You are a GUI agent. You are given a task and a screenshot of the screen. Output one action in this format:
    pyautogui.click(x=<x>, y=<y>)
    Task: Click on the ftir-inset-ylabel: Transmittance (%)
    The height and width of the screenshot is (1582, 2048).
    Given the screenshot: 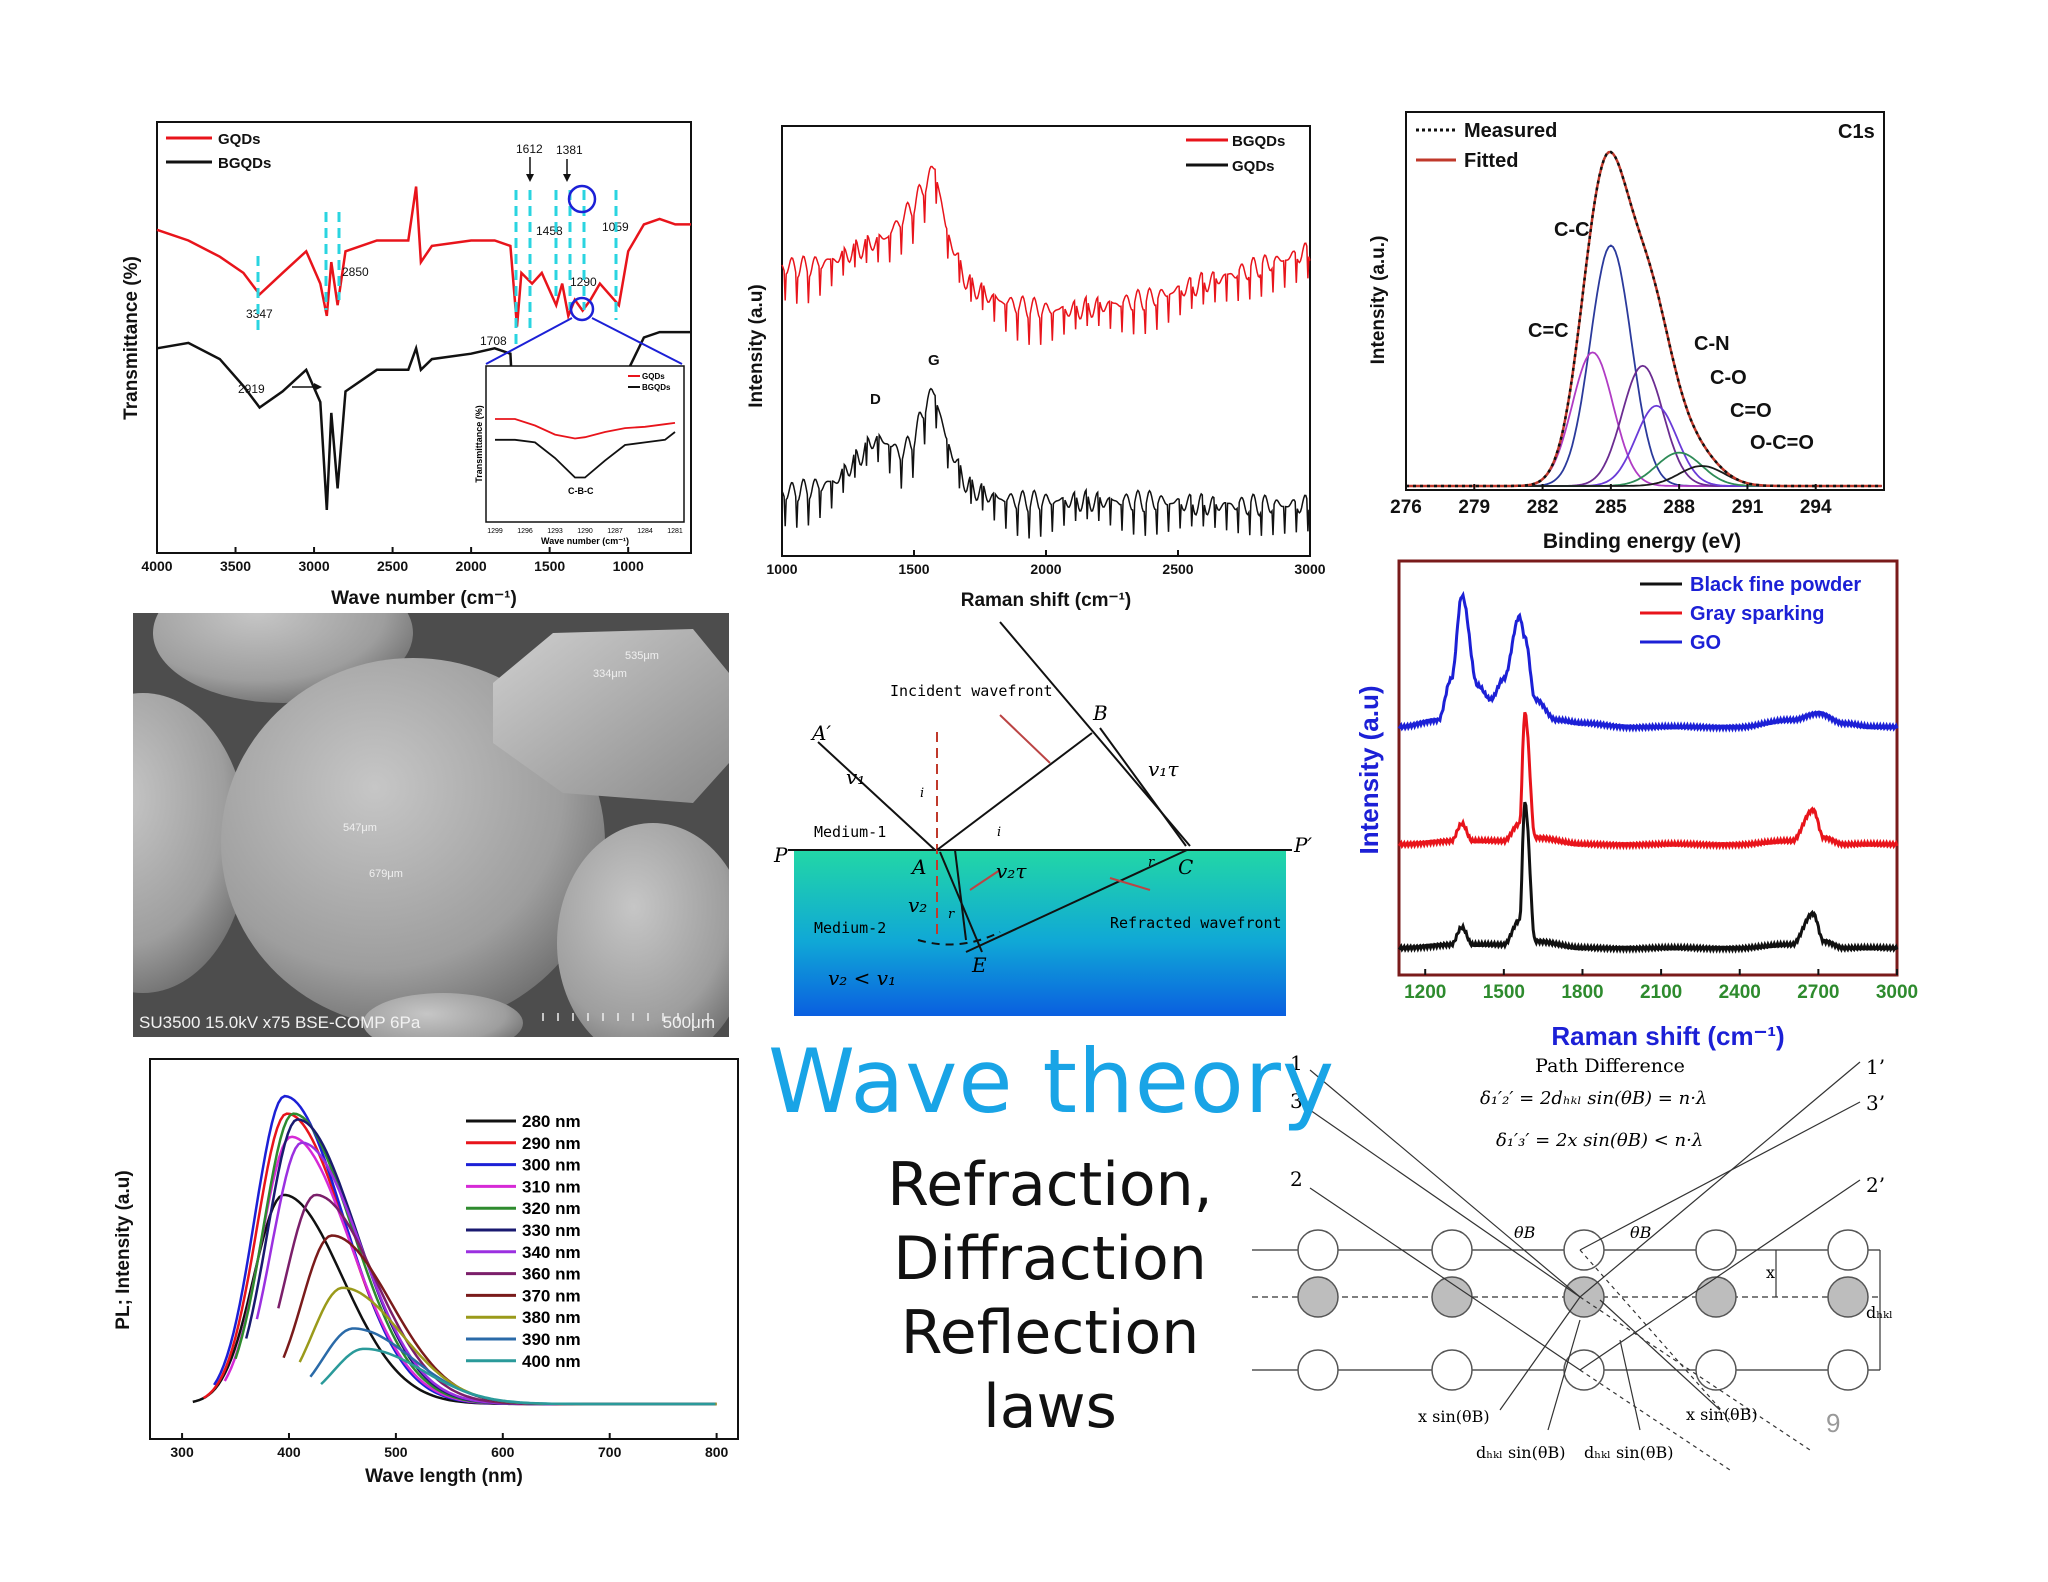 What is the action you would take?
    pyautogui.click(x=479, y=444)
    